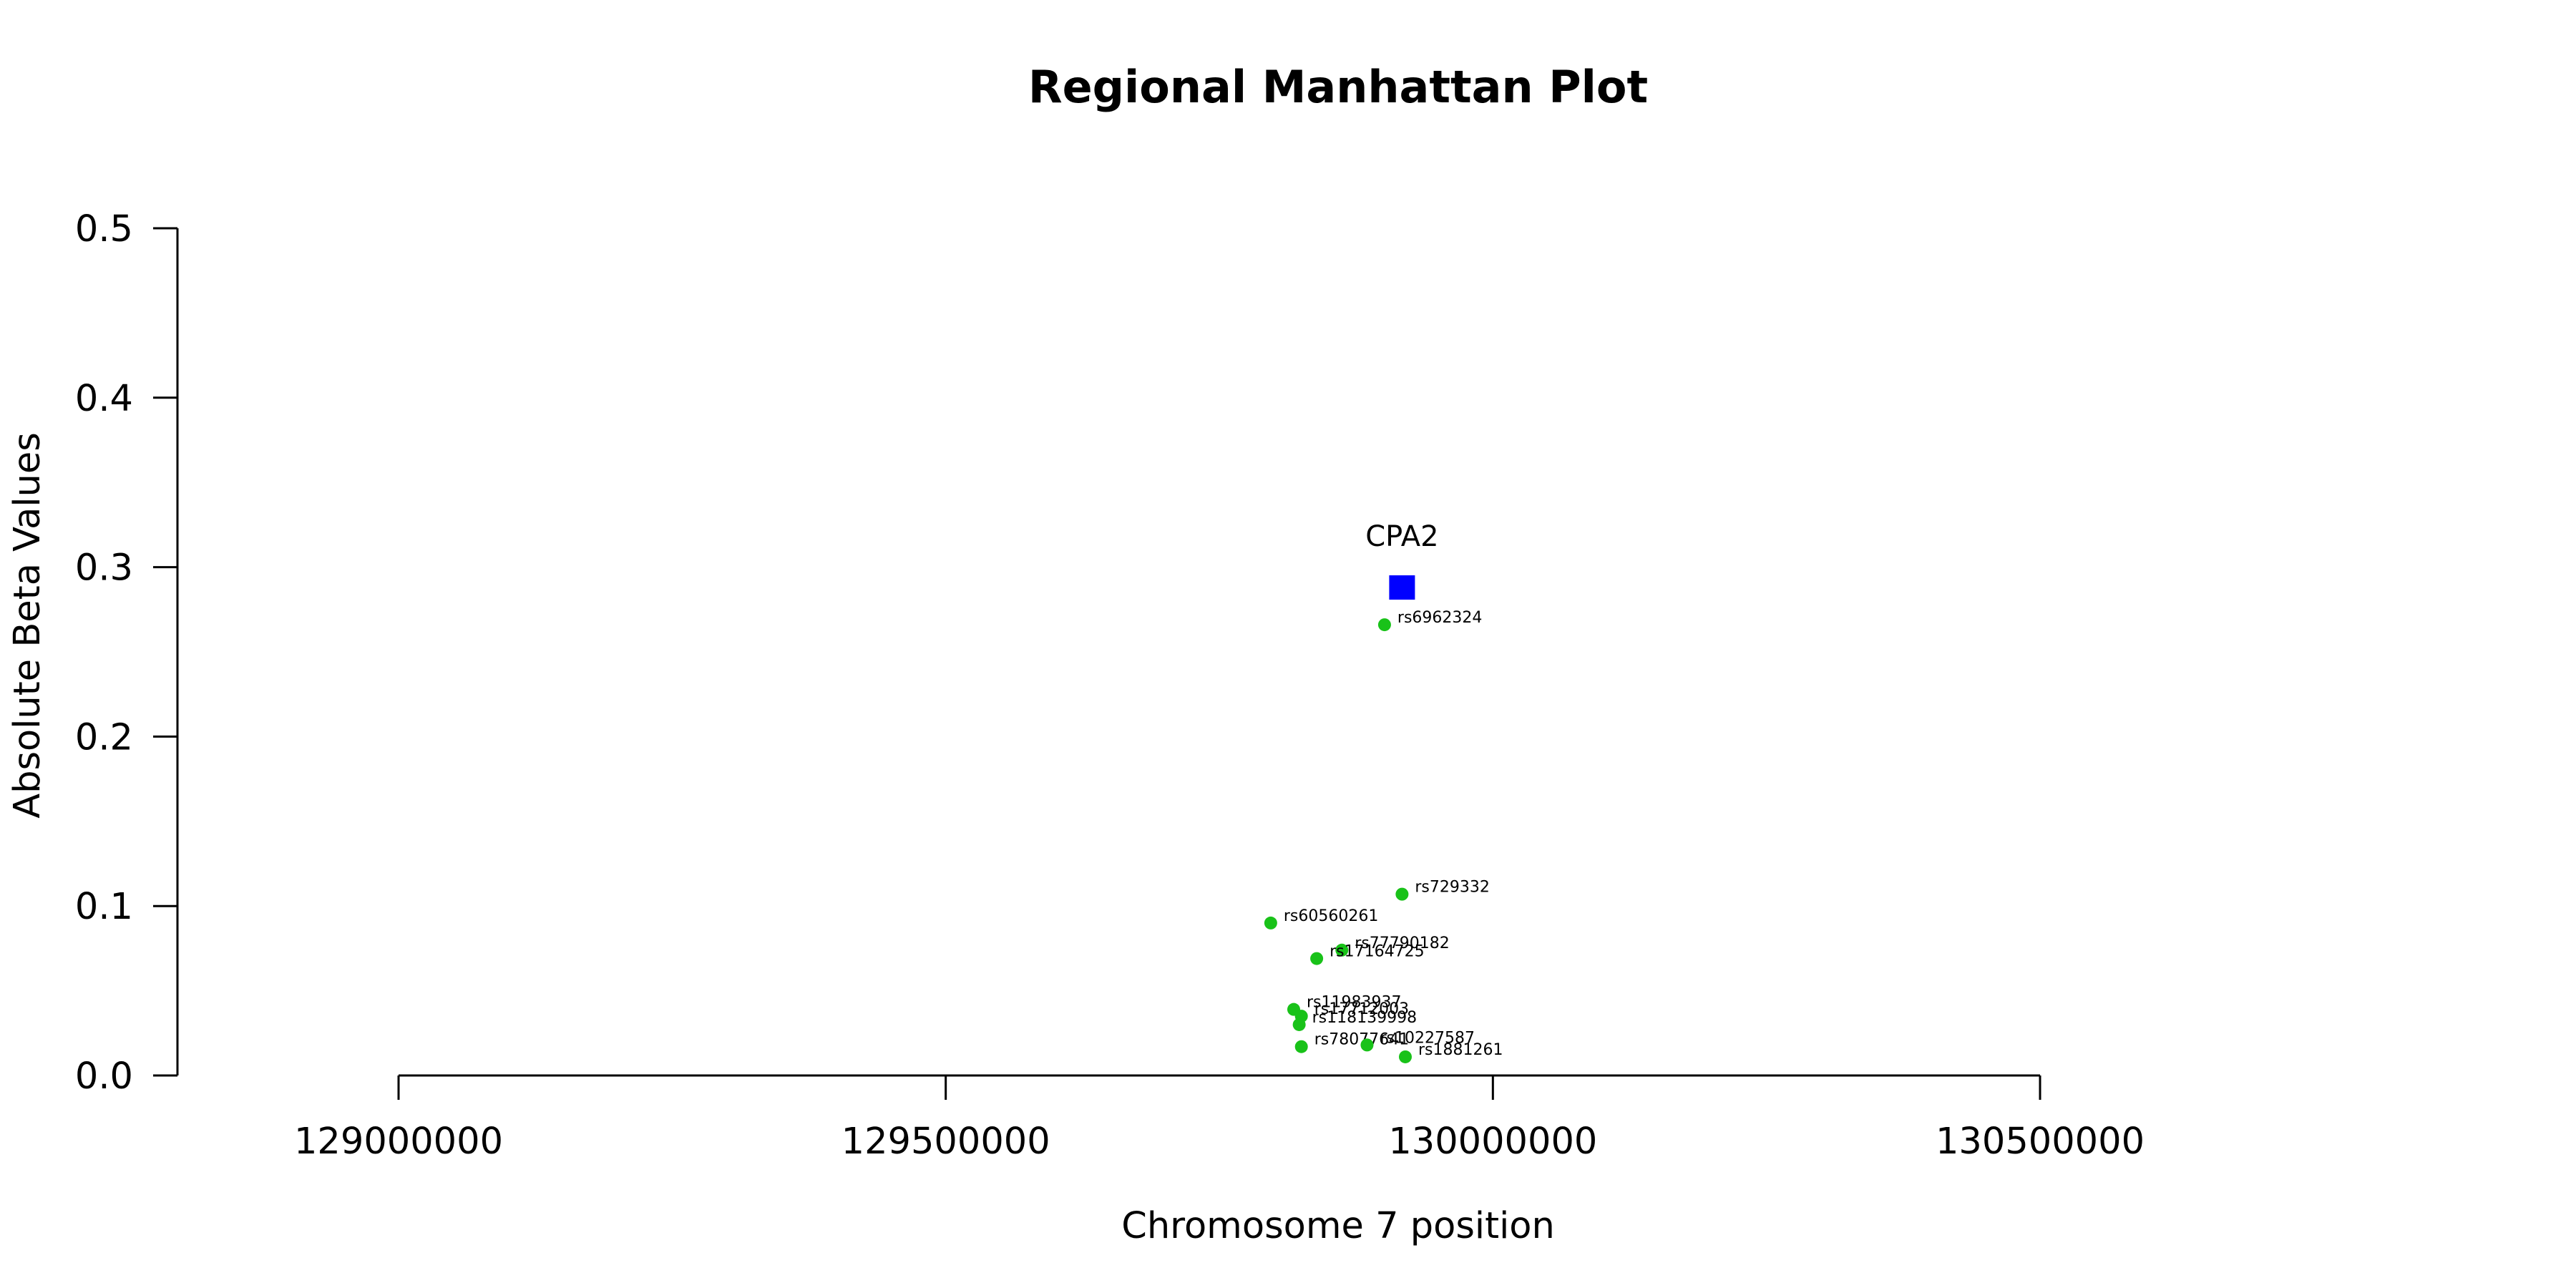 This screenshot has width=2576, height=1288. What do you see at coordinates (104, 737) in the screenshot?
I see `y-tick-label: 0.2` at bounding box center [104, 737].